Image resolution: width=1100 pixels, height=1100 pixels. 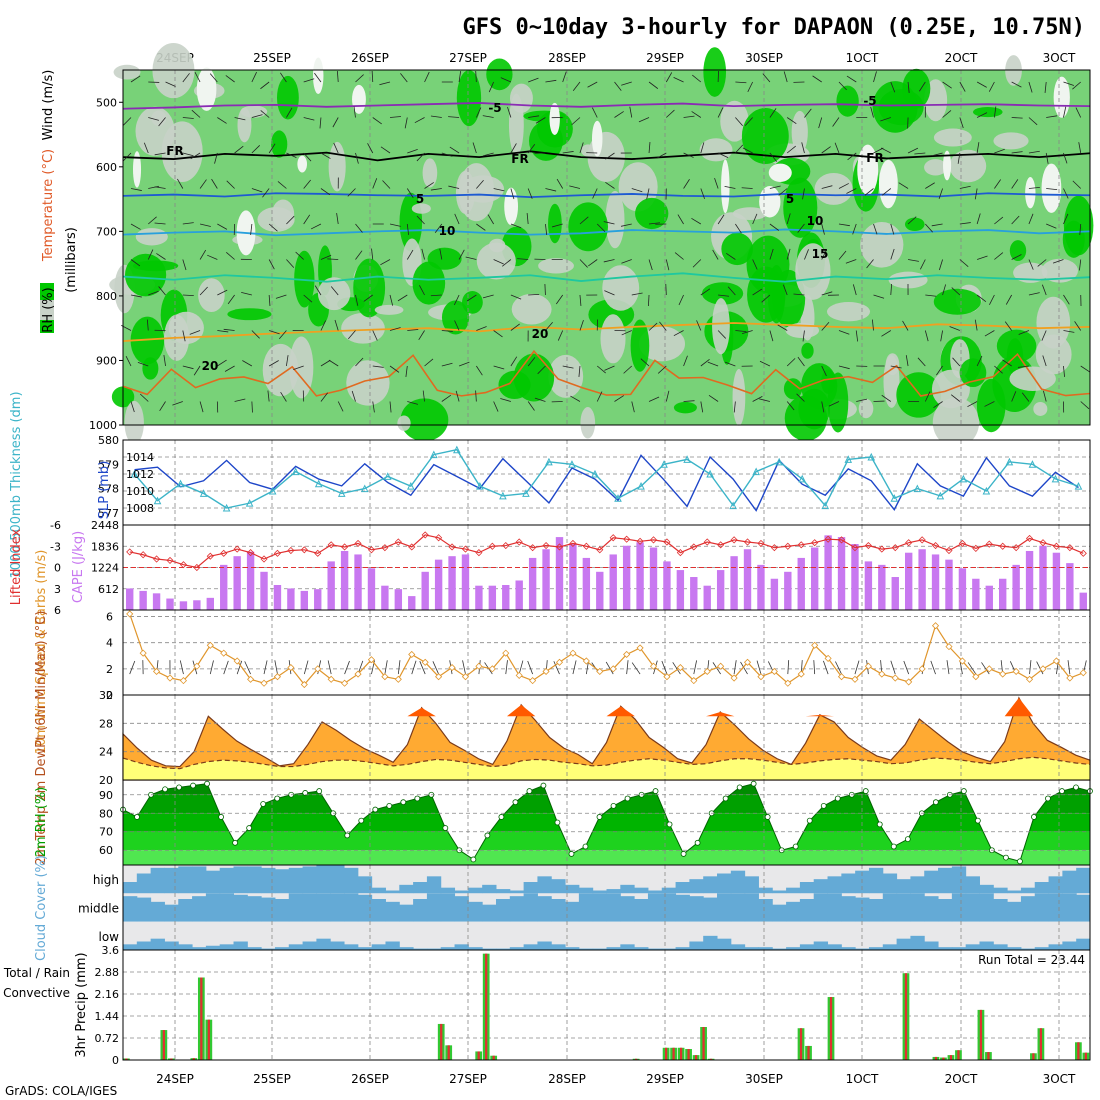 I want to click on run-total-label: Run Total = 23.44, so click(x=1031, y=960).